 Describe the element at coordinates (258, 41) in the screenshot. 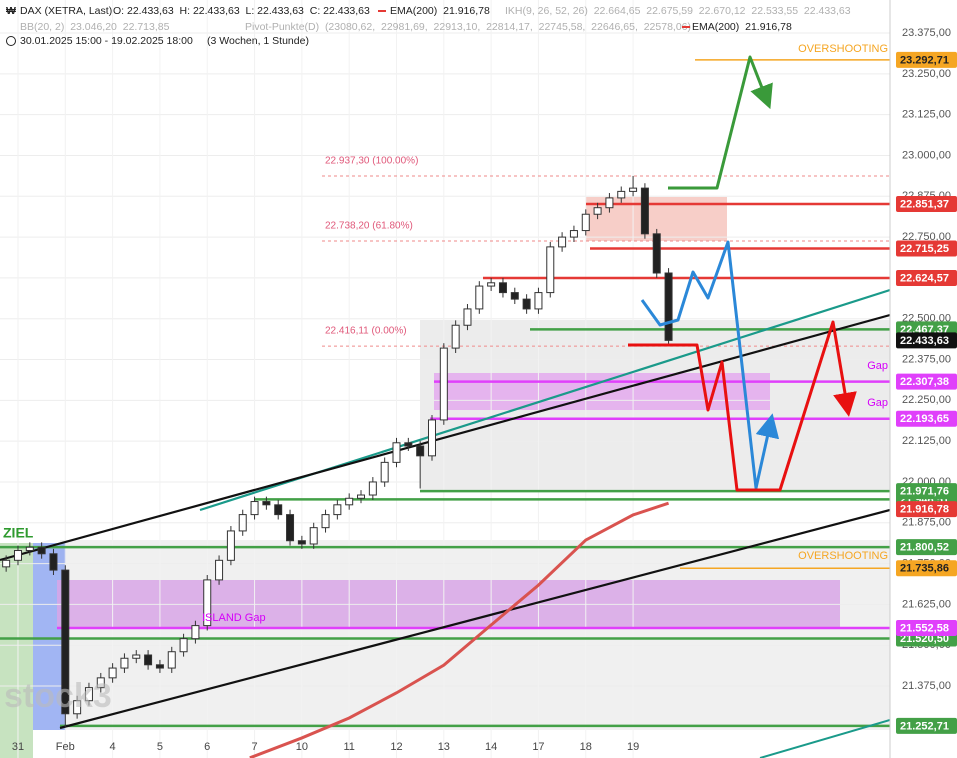

I see `interval: (3 Wochen, 1 Stunde)` at that location.